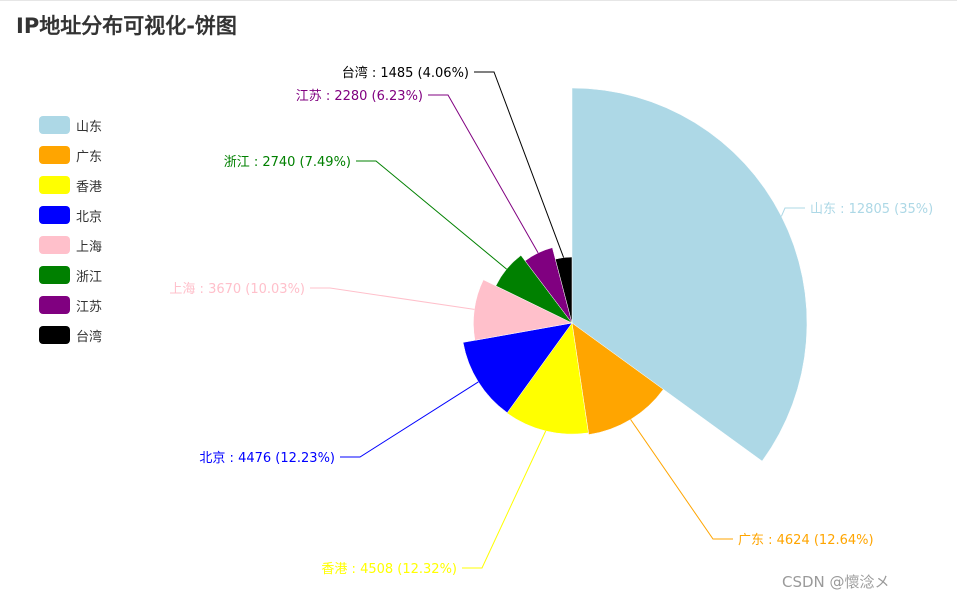 The width and height of the screenshot is (957, 599). I want to click on leader-line-jiangsu, so click(483, 174).